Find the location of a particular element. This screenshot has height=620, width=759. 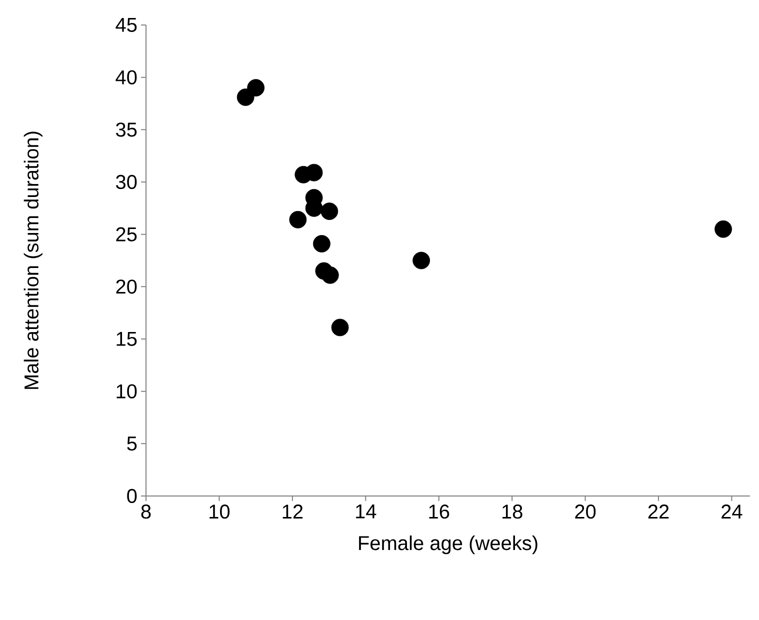

y-tick-label: 25 is located at coordinates (126, 234).